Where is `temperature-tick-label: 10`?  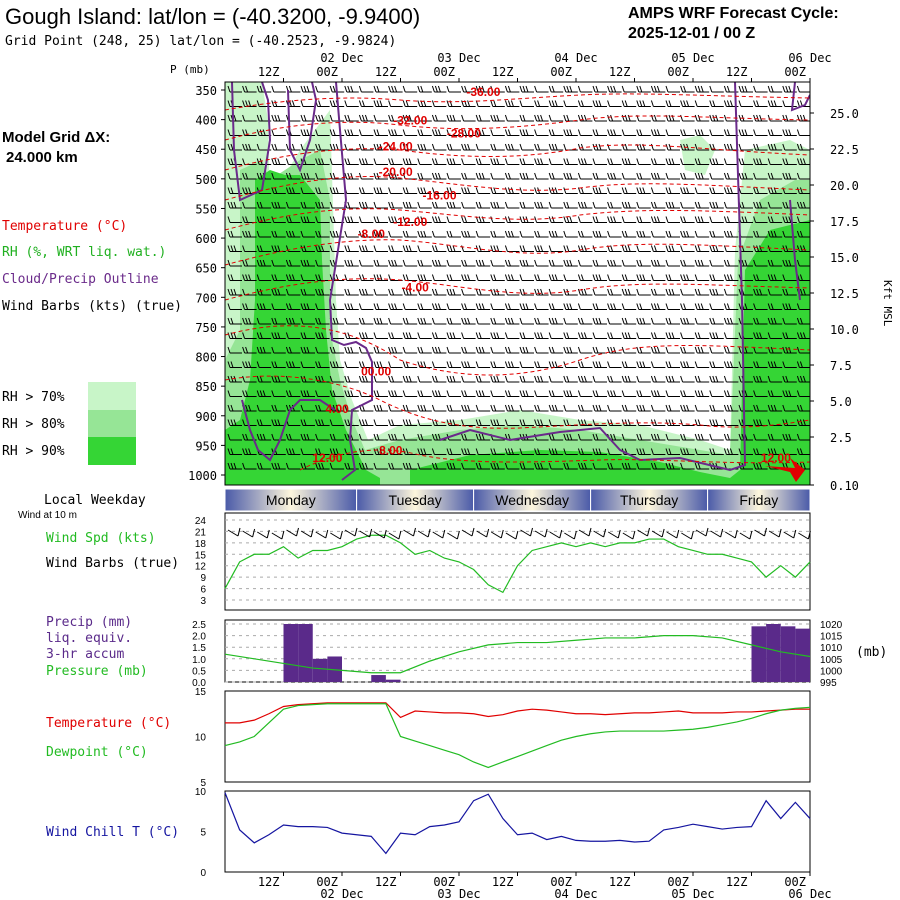
temperature-tick-label: 10 is located at coordinates (201, 738).